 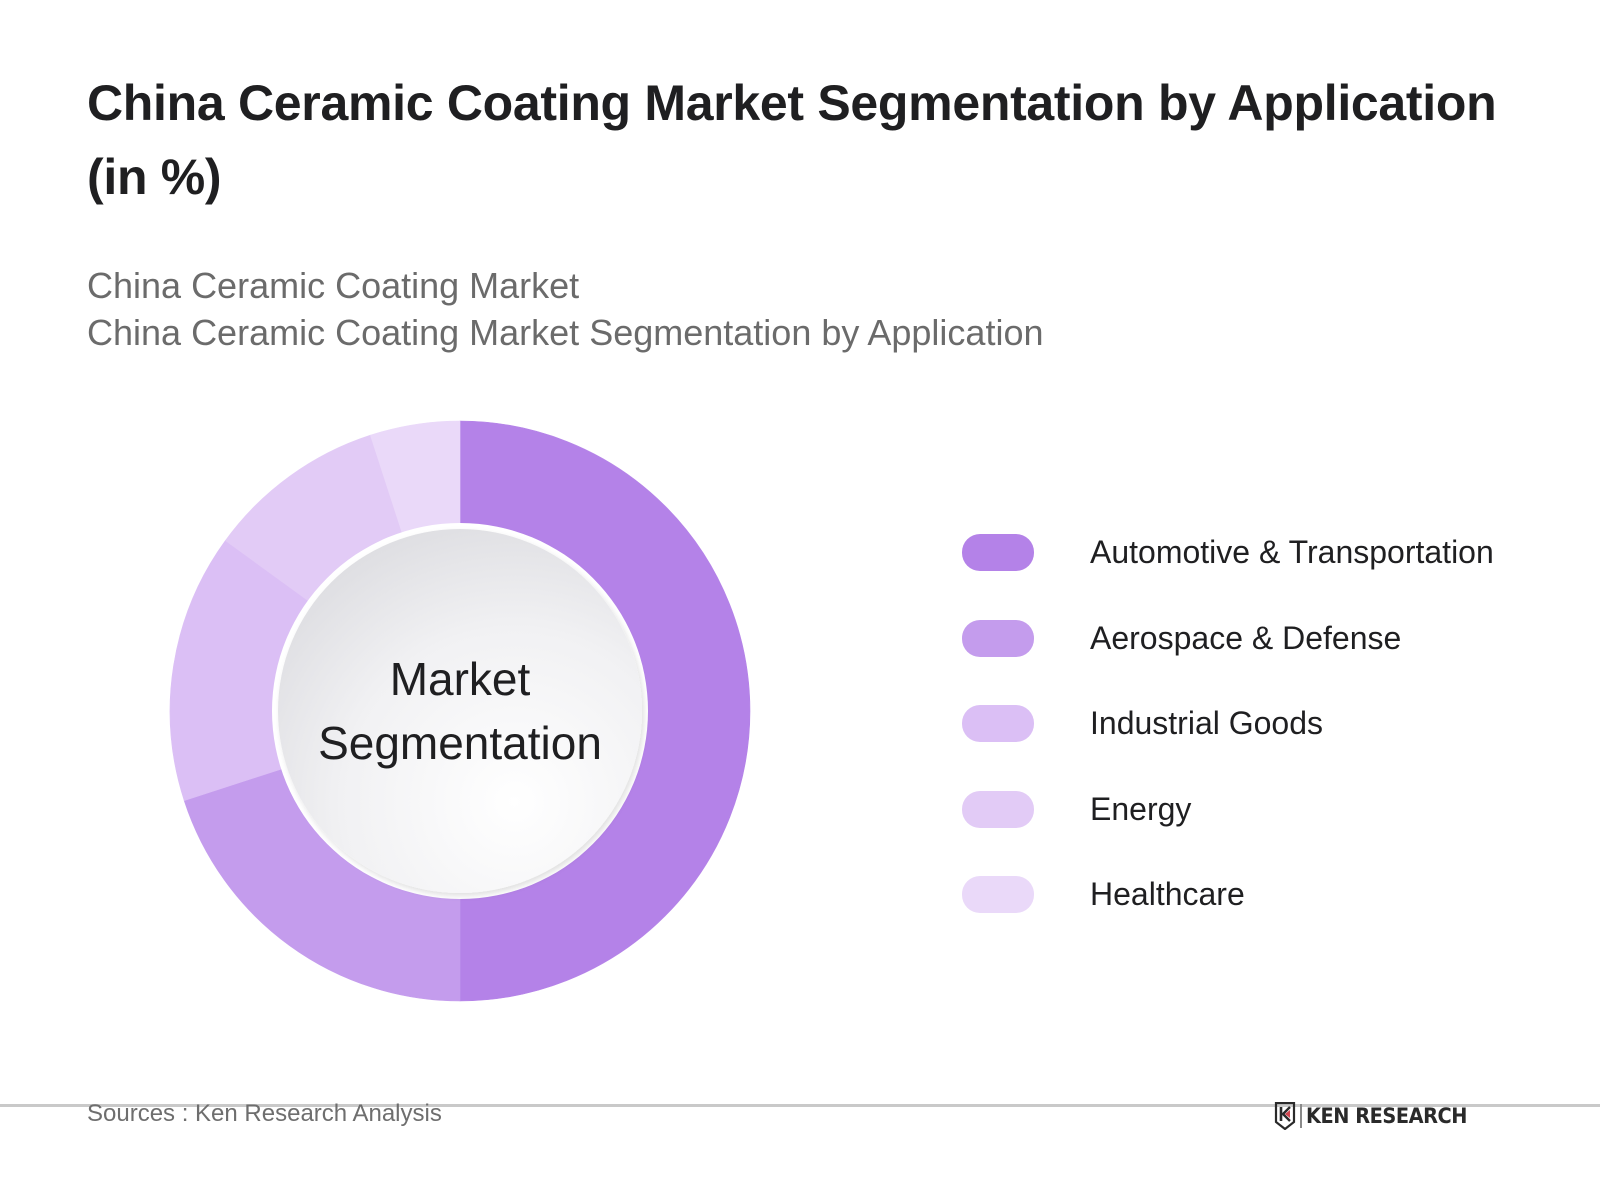 I want to click on ken-research-logo: KEN RESEARCH, so click(x=1377, y=1116).